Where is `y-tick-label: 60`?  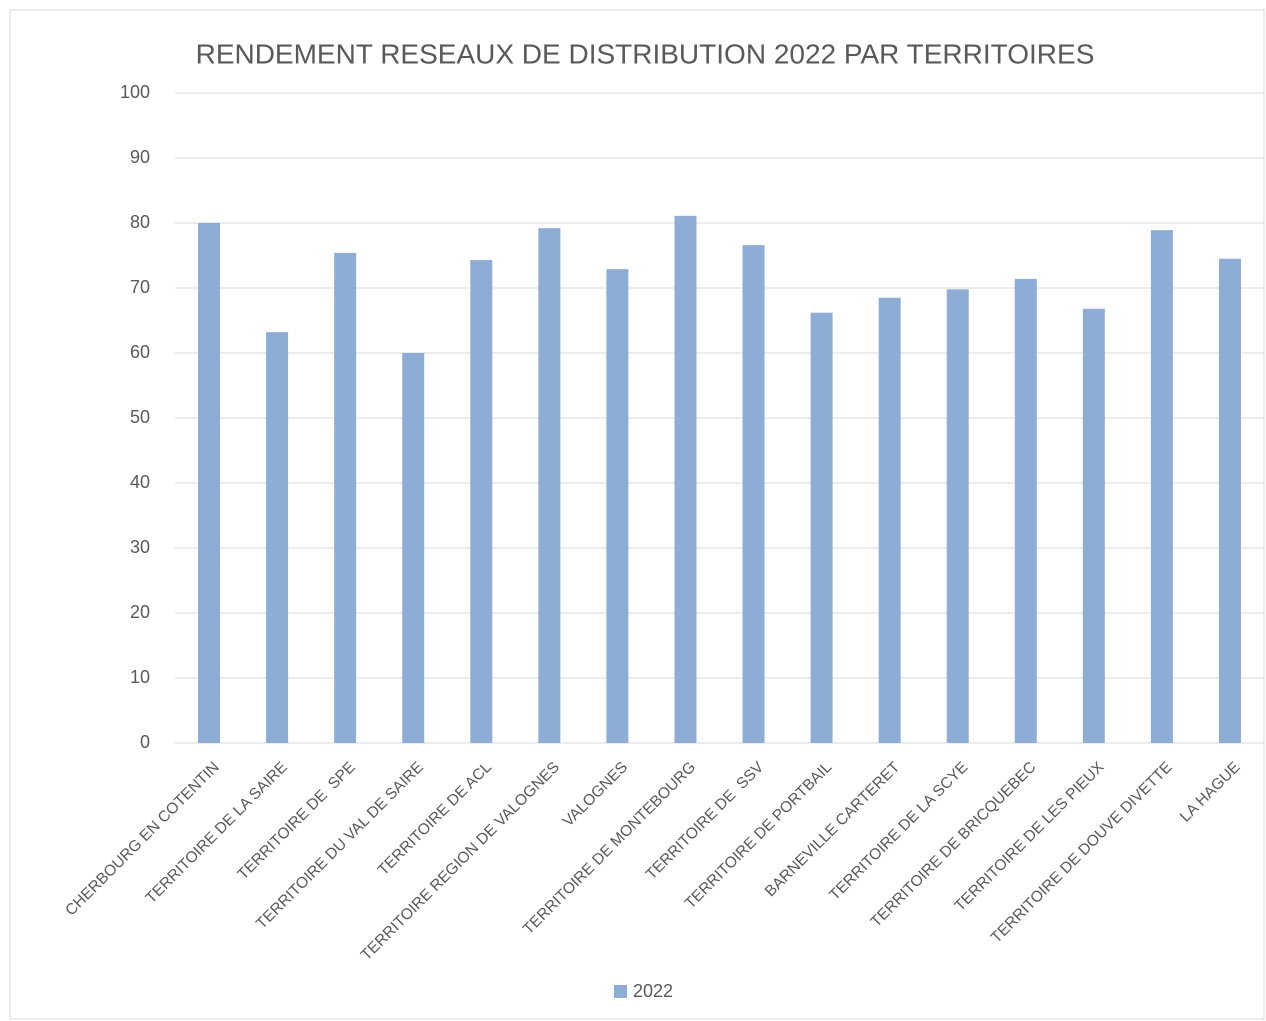 y-tick-label: 60 is located at coordinates (140, 352).